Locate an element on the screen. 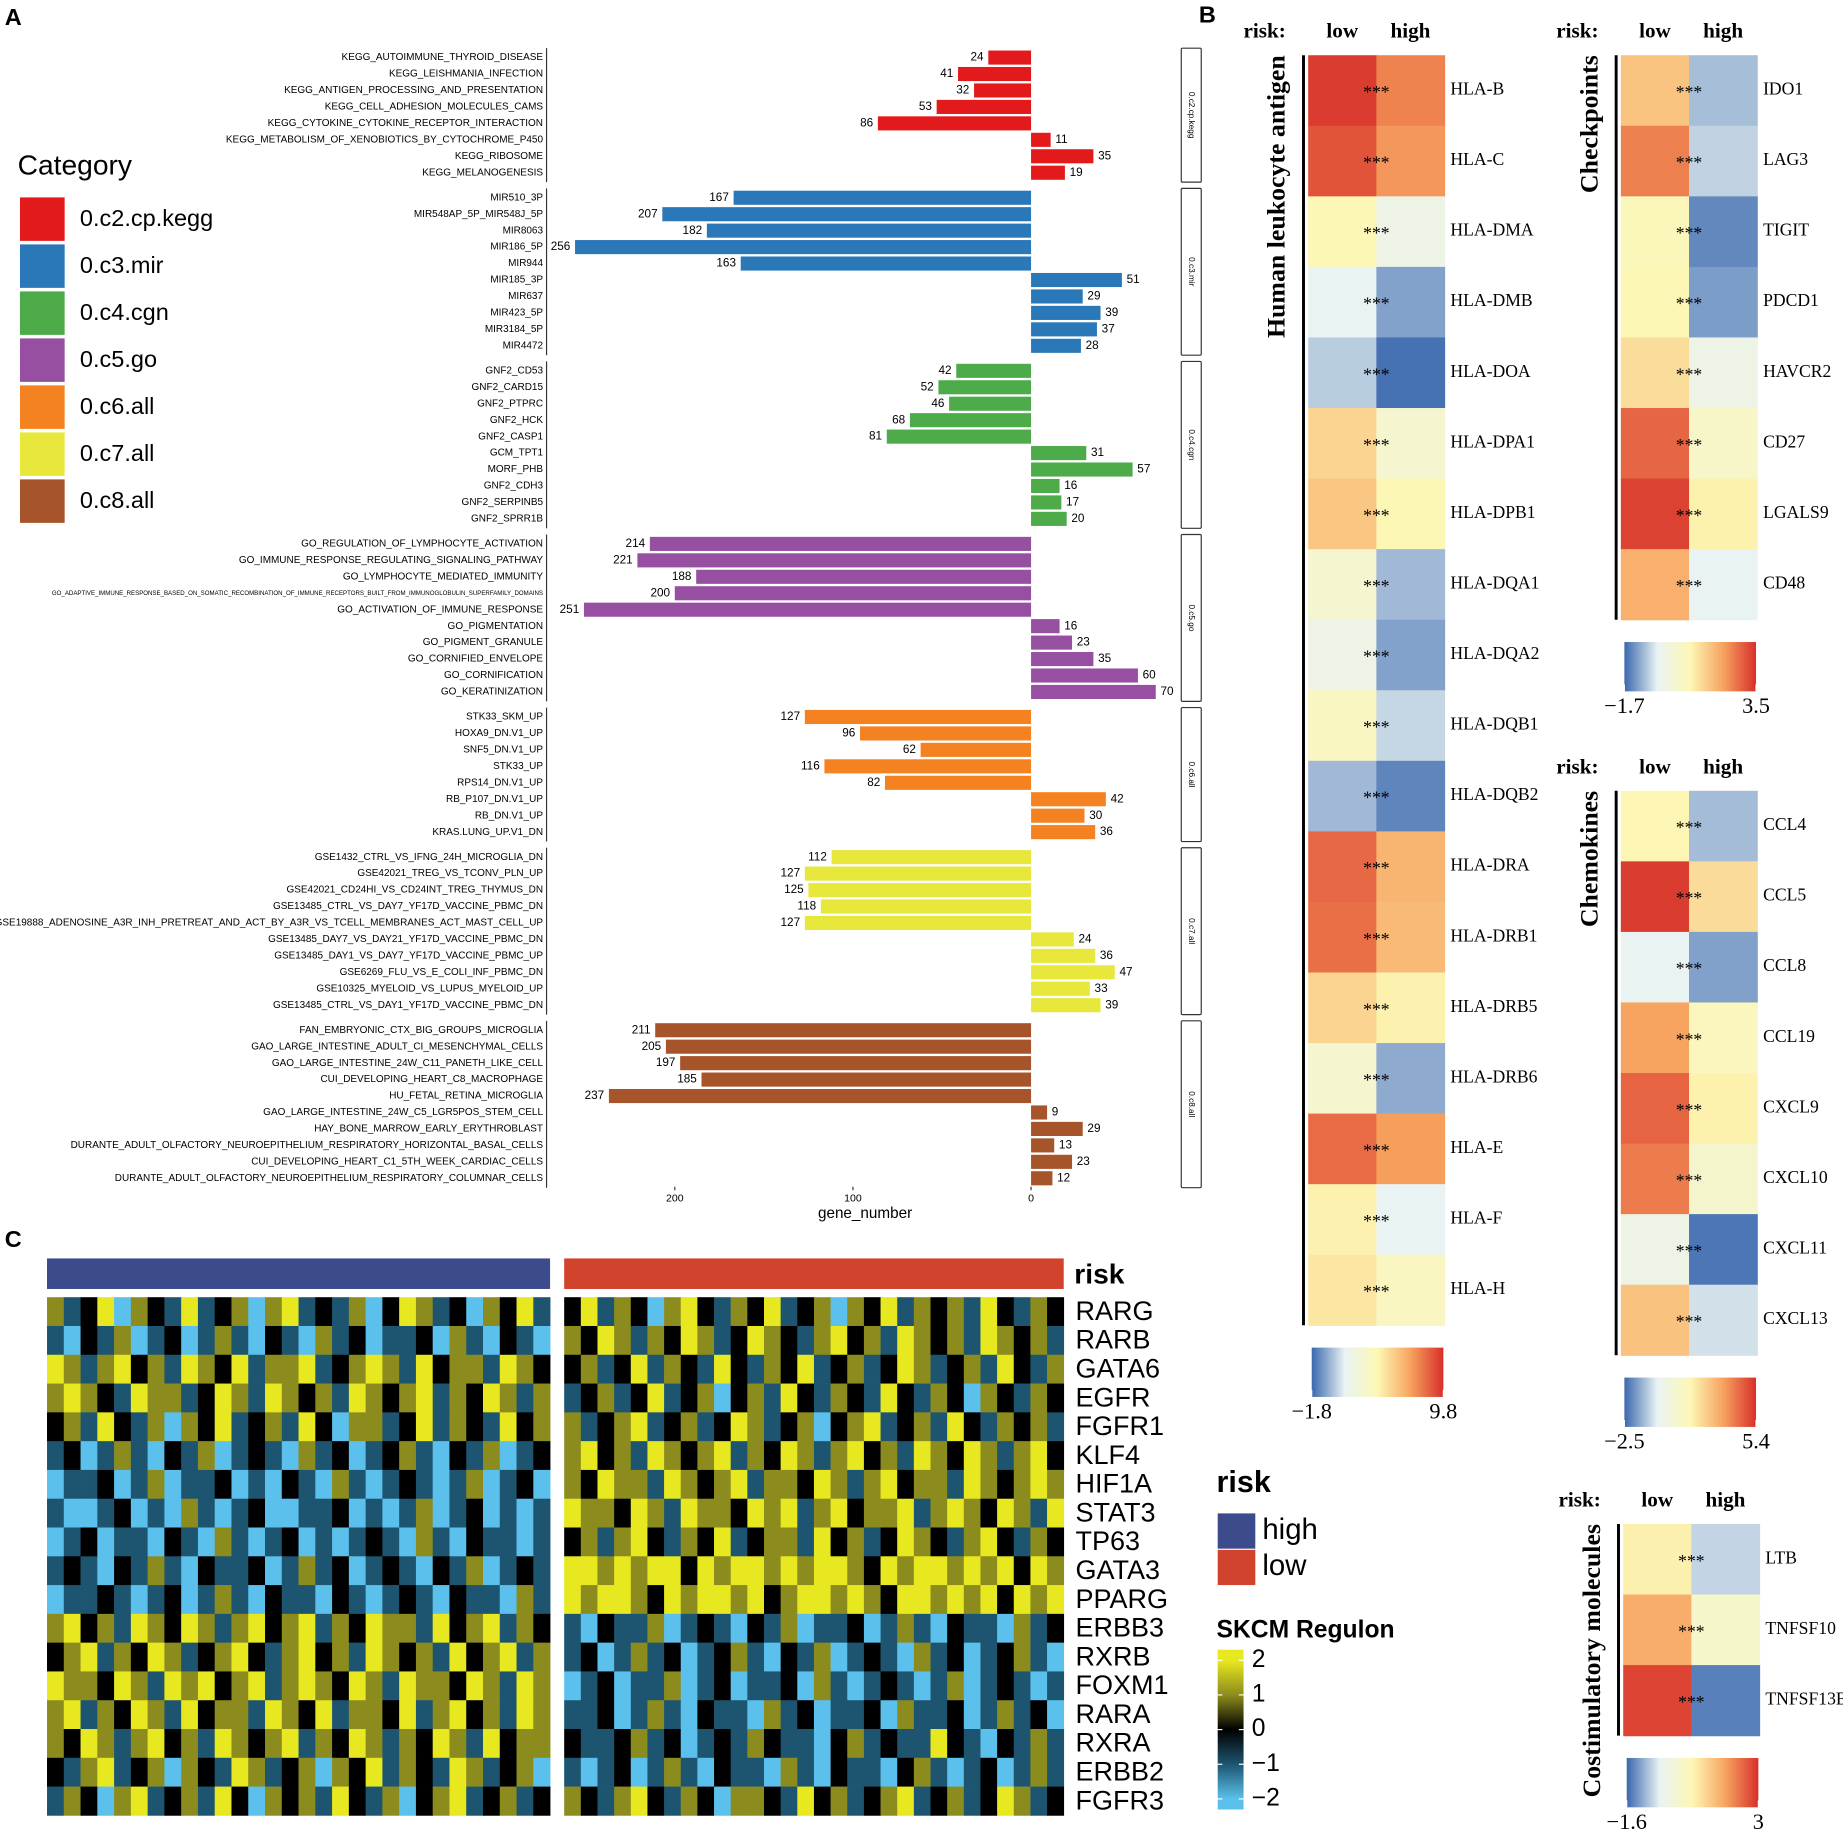 This screenshot has height=1833, width=1843. value-label: 17 is located at coordinates (1072, 502).